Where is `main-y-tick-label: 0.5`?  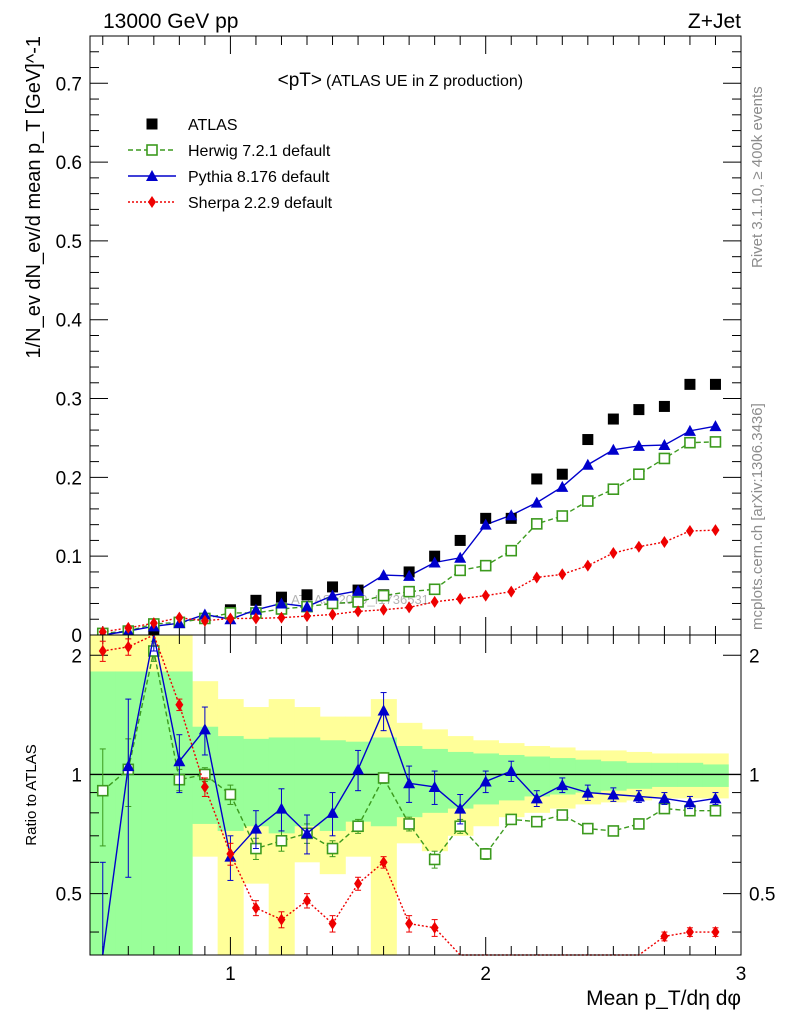 main-y-tick-label: 0.5 is located at coordinates (69, 242).